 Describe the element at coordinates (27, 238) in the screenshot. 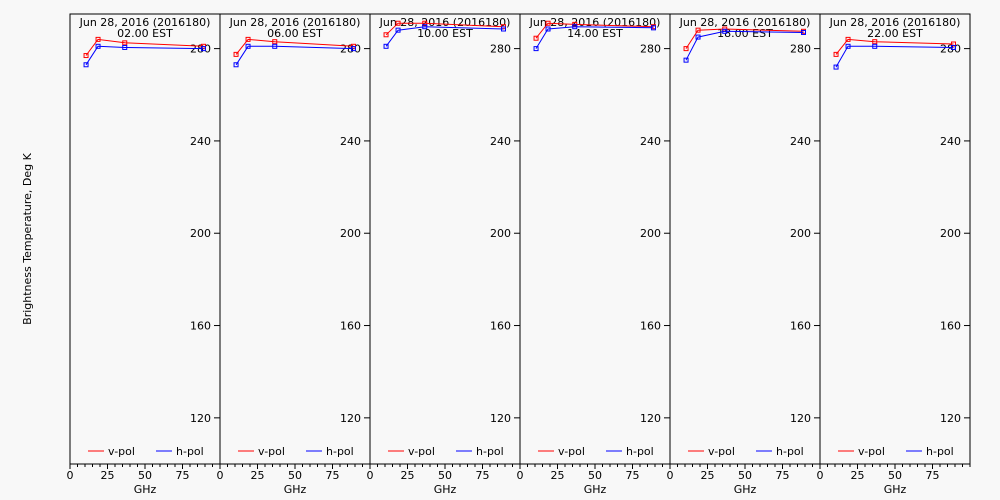

I see `y-axis-label: Brightness Temperature, Deg K` at that location.